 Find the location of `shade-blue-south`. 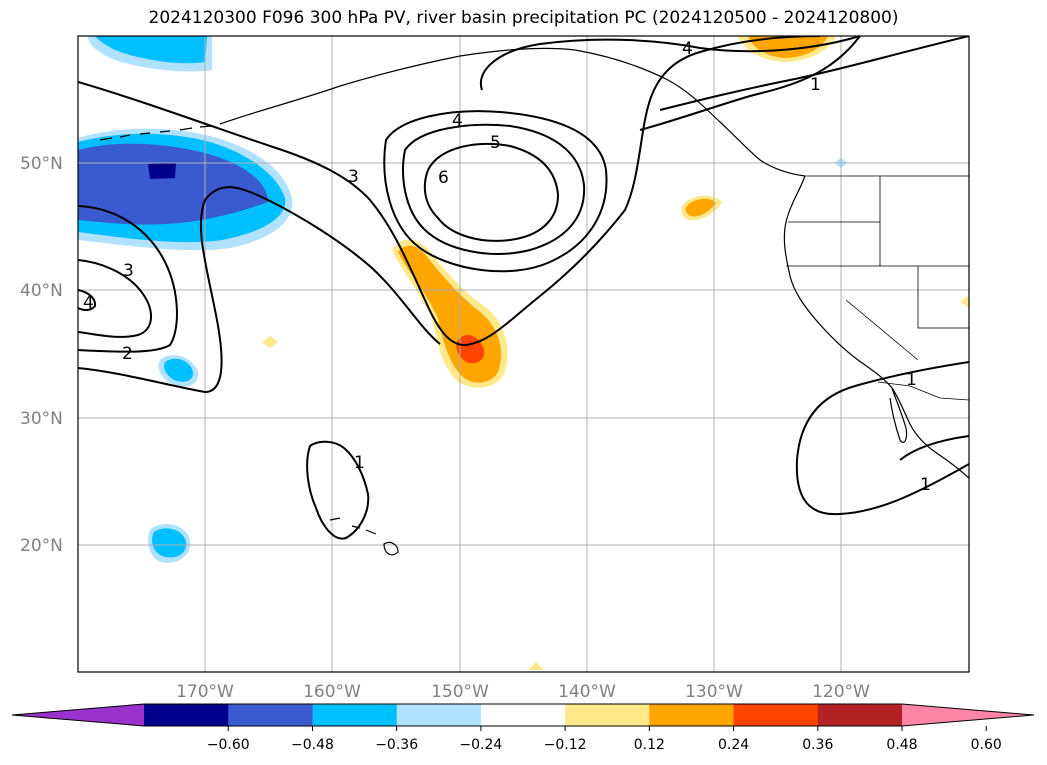

shade-blue-south is located at coordinates (169, 543).